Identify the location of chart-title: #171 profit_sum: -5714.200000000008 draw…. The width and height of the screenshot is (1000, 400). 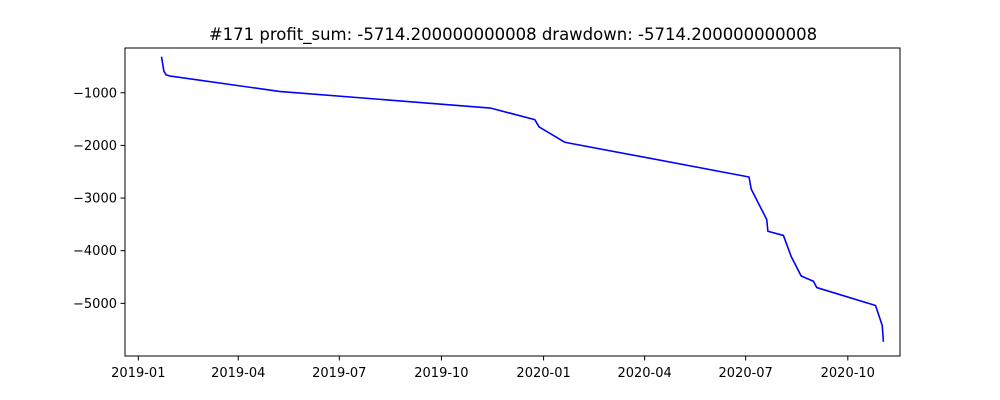
(513, 35).